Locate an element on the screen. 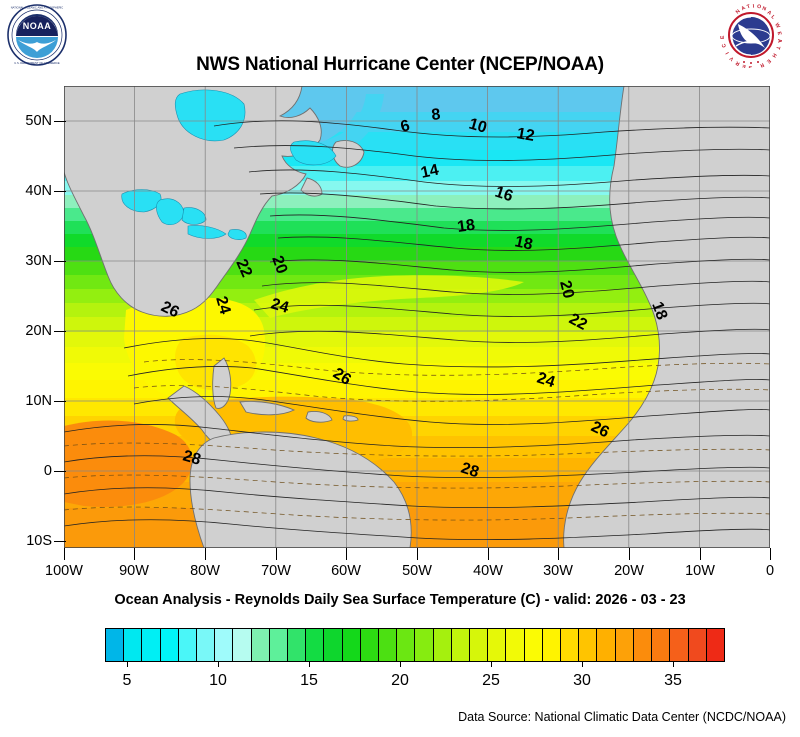  svg-text: V is located at coordinates (731, 58).